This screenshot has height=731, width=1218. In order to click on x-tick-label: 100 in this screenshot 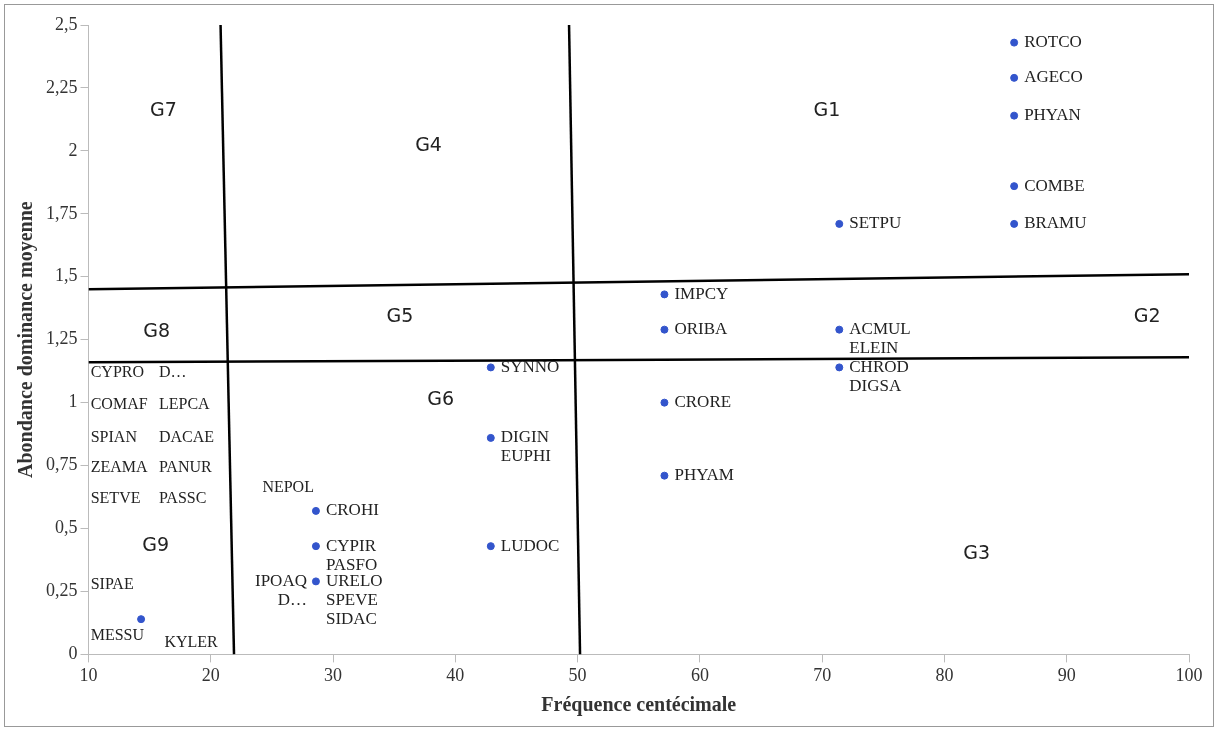, I will do `click(1189, 674)`.